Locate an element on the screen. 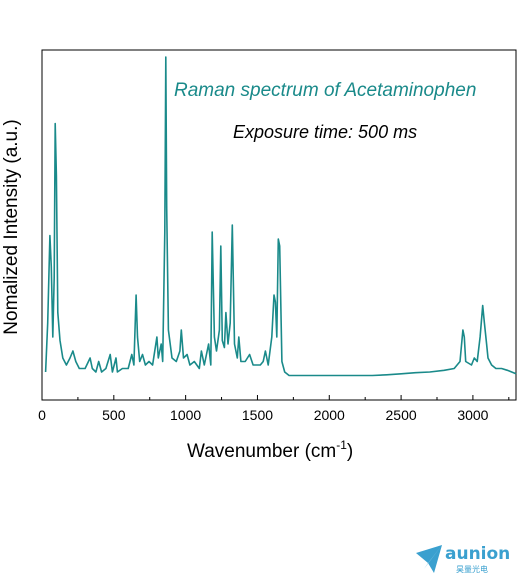 This screenshot has height=585, width=523. x-tick-label: 2000 is located at coordinates (329, 415).